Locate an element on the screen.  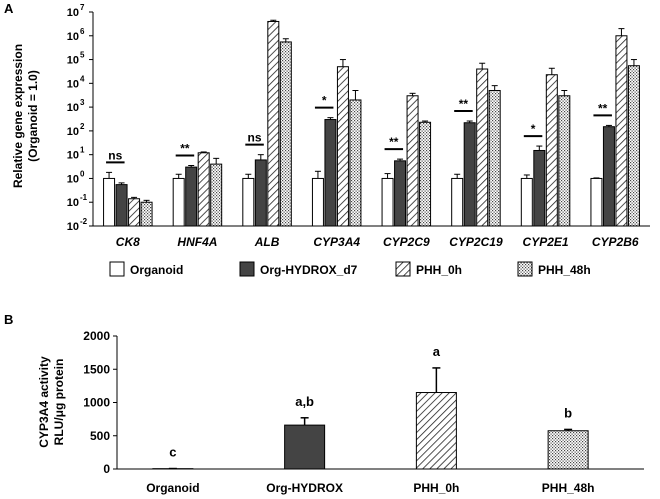
panel-b-significance-letter: c is located at coordinates (172, 452).